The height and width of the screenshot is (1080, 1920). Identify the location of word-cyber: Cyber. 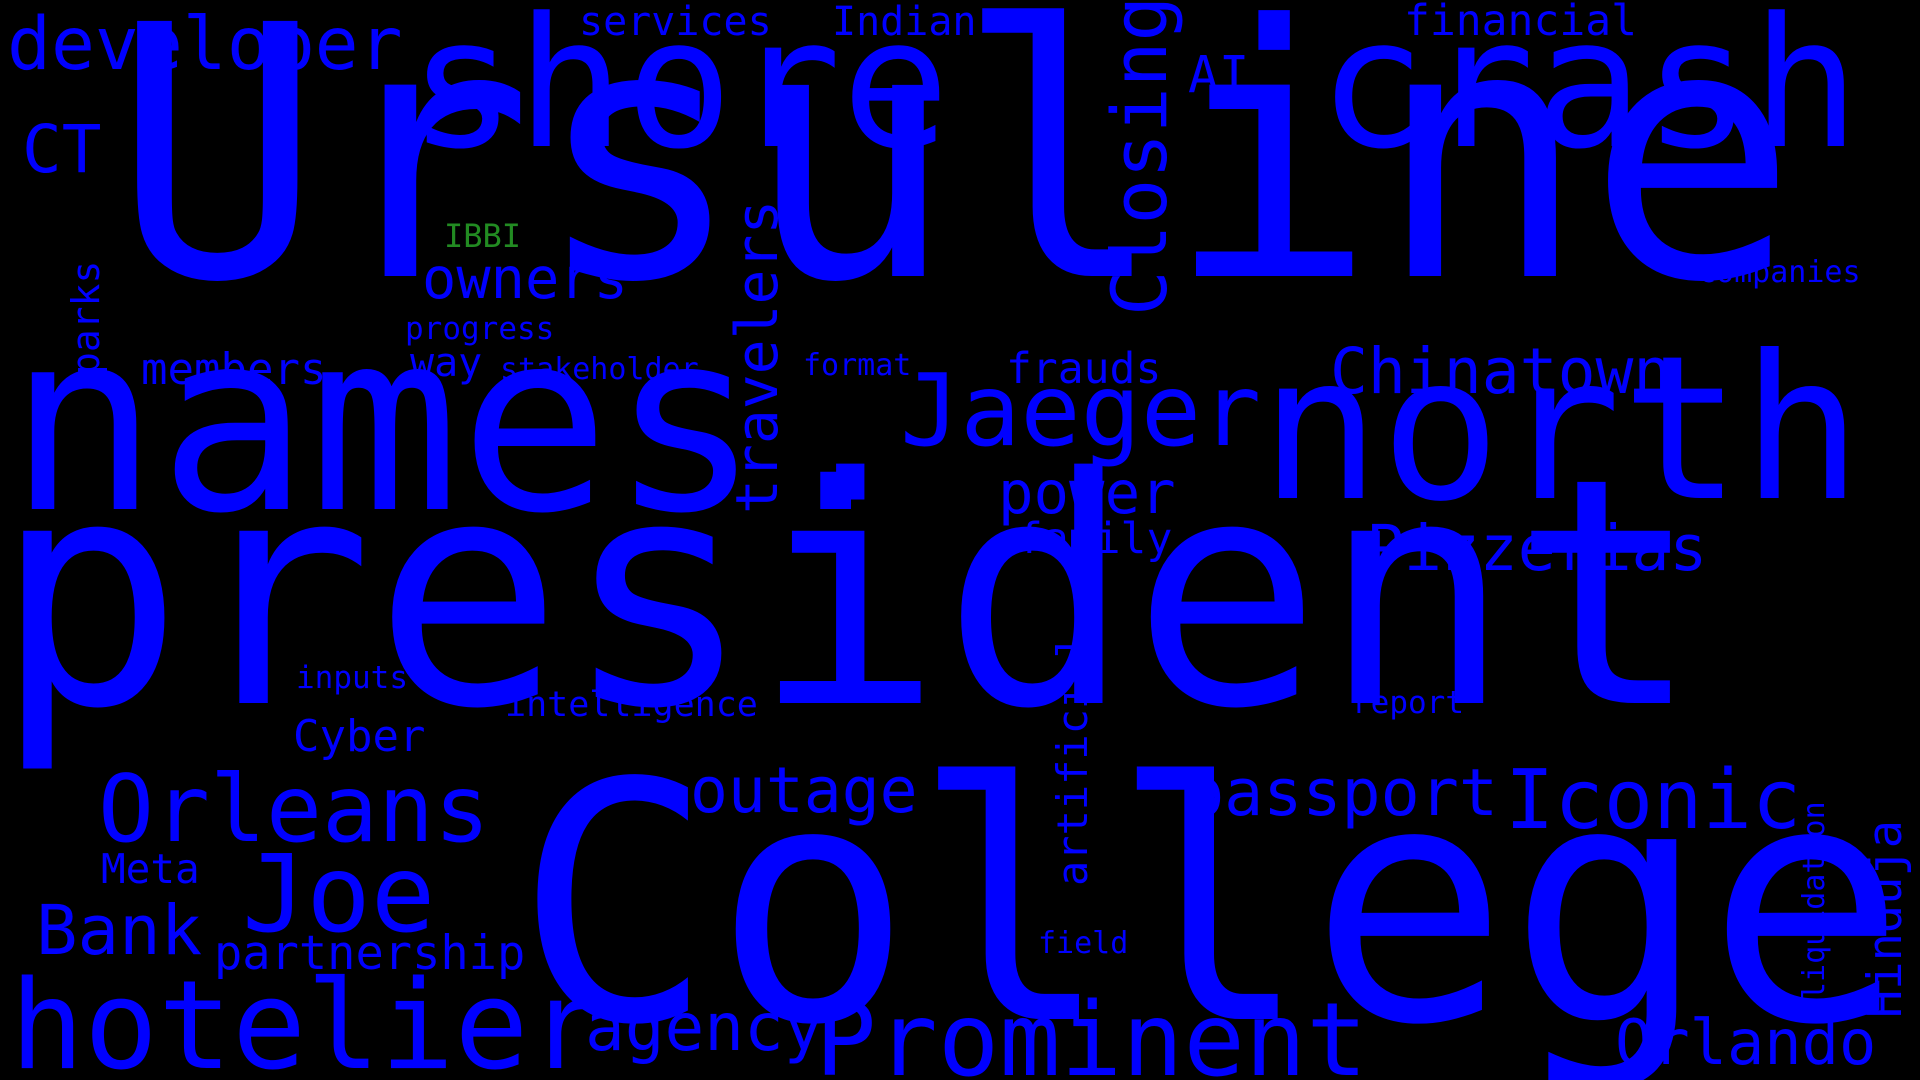
(359, 736).